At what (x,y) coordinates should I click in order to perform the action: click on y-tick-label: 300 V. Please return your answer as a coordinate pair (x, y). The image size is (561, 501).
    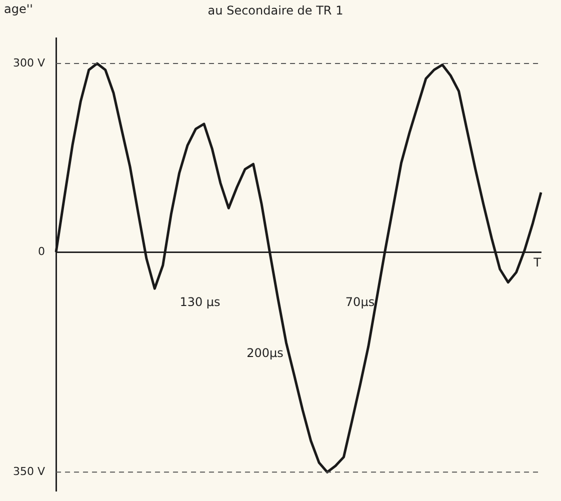
    Looking at the image, I should click on (29, 63).